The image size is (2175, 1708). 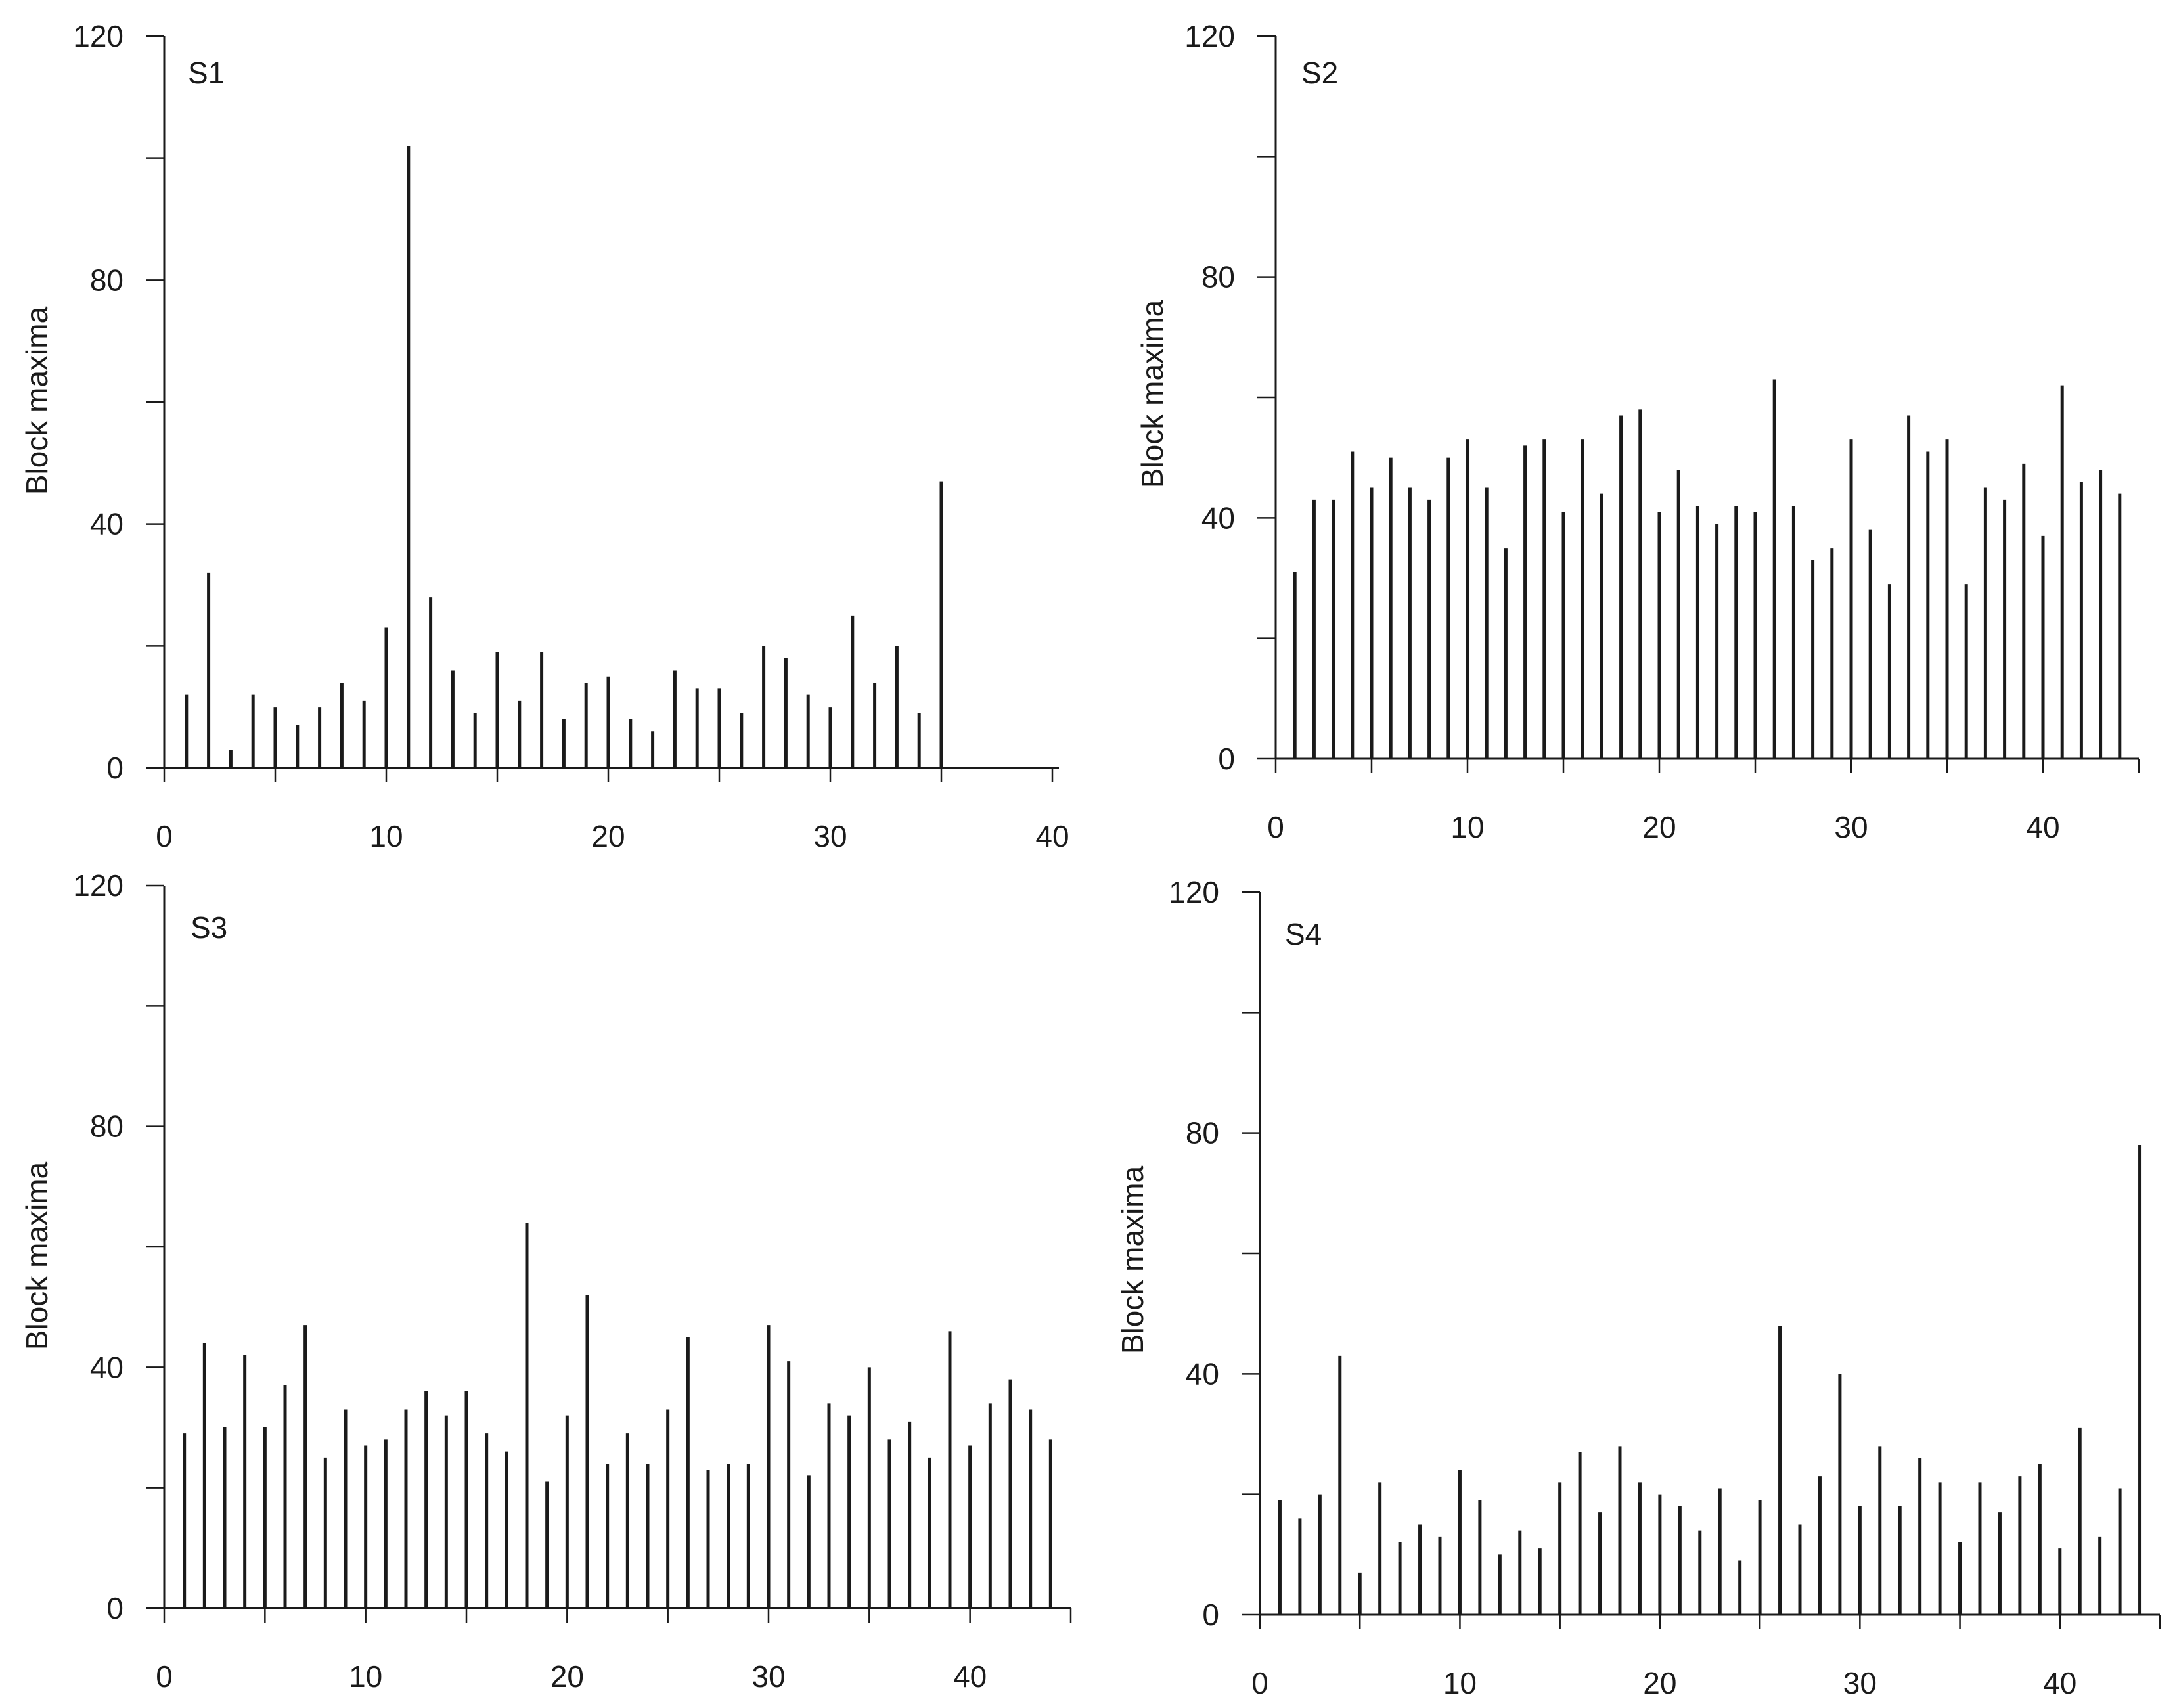 What do you see at coordinates (1303, 934) in the screenshot?
I see `panel-label: S4` at bounding box center [1303, 934].